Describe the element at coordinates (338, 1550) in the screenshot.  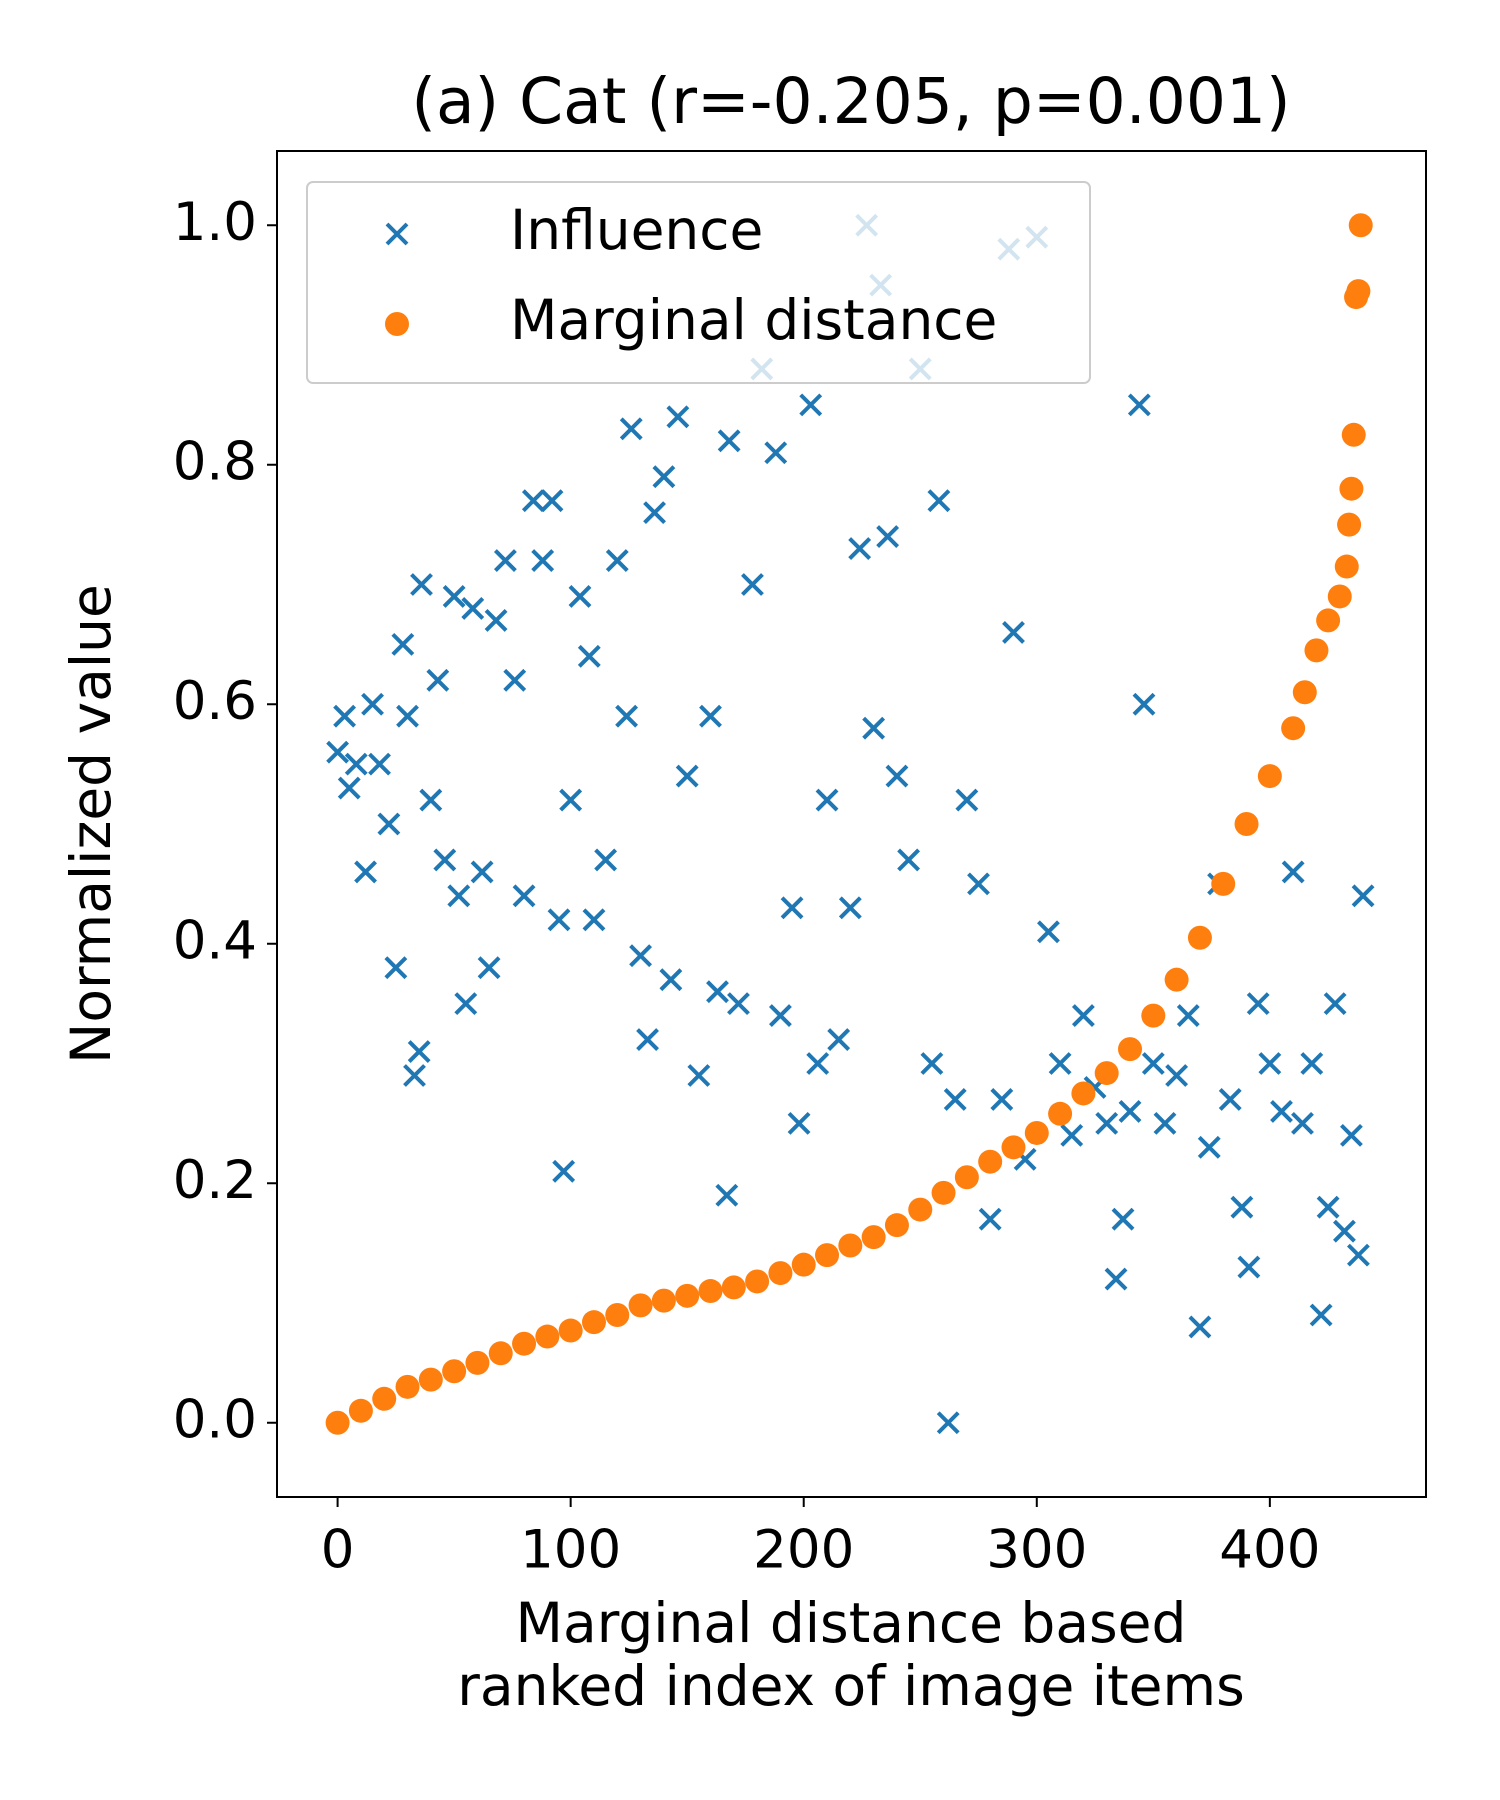
I see `x-tick-label: 0` at that location.